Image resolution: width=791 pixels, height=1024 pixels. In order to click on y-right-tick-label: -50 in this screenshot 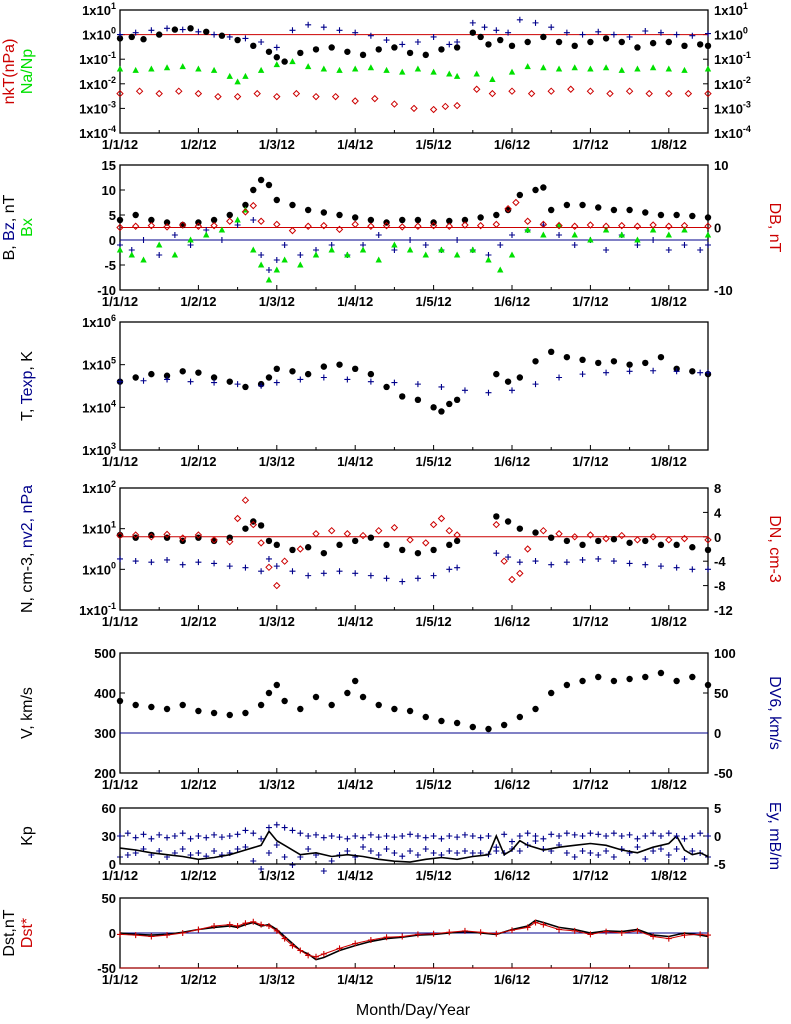, I will do `click(723, 773)`.